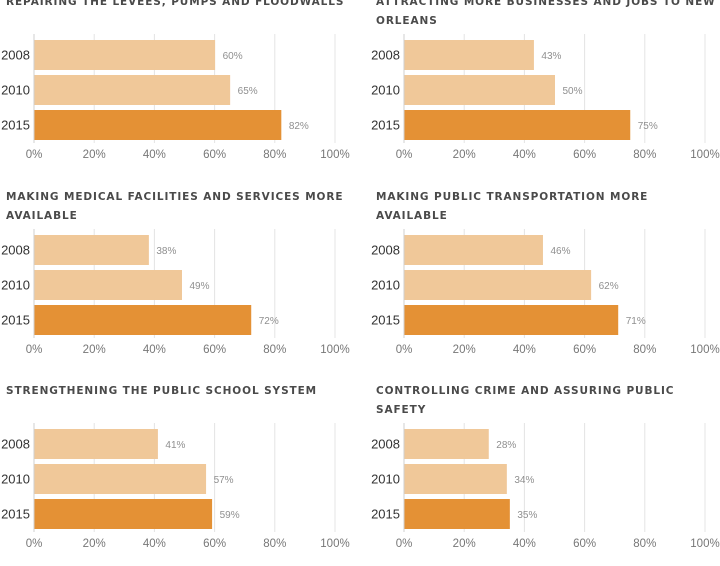  What do you see at coordinates (551, 56) in the screenshot?
I see `data-label: 43%` at bounding box center [551, 56].